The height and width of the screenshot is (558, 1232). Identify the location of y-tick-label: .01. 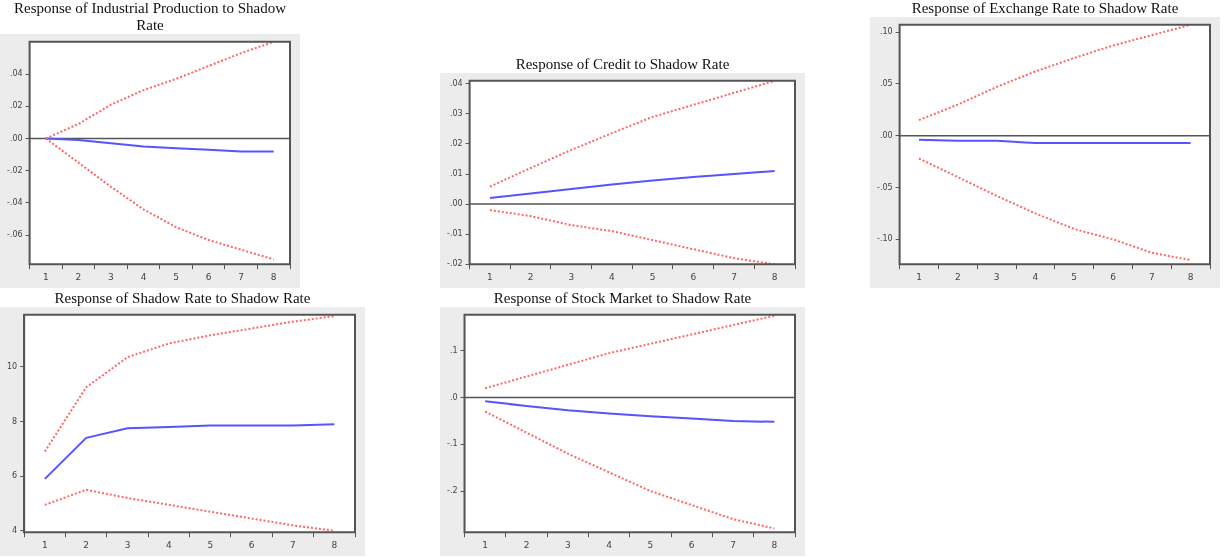
(456, 174).